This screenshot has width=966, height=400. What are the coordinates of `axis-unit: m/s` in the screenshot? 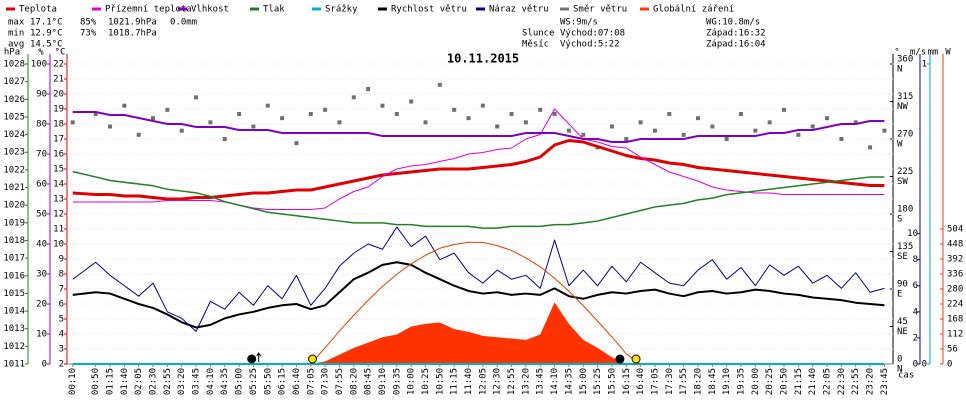 It's located at (918, 53).